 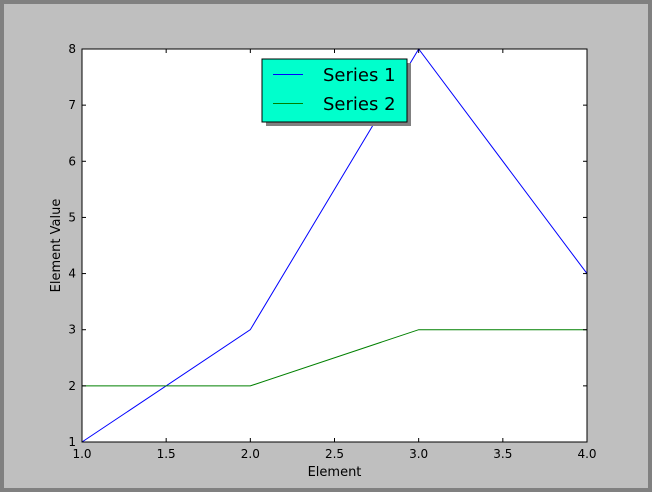 I want to click on x-axis-label: Element, so click(x=335, y=472).